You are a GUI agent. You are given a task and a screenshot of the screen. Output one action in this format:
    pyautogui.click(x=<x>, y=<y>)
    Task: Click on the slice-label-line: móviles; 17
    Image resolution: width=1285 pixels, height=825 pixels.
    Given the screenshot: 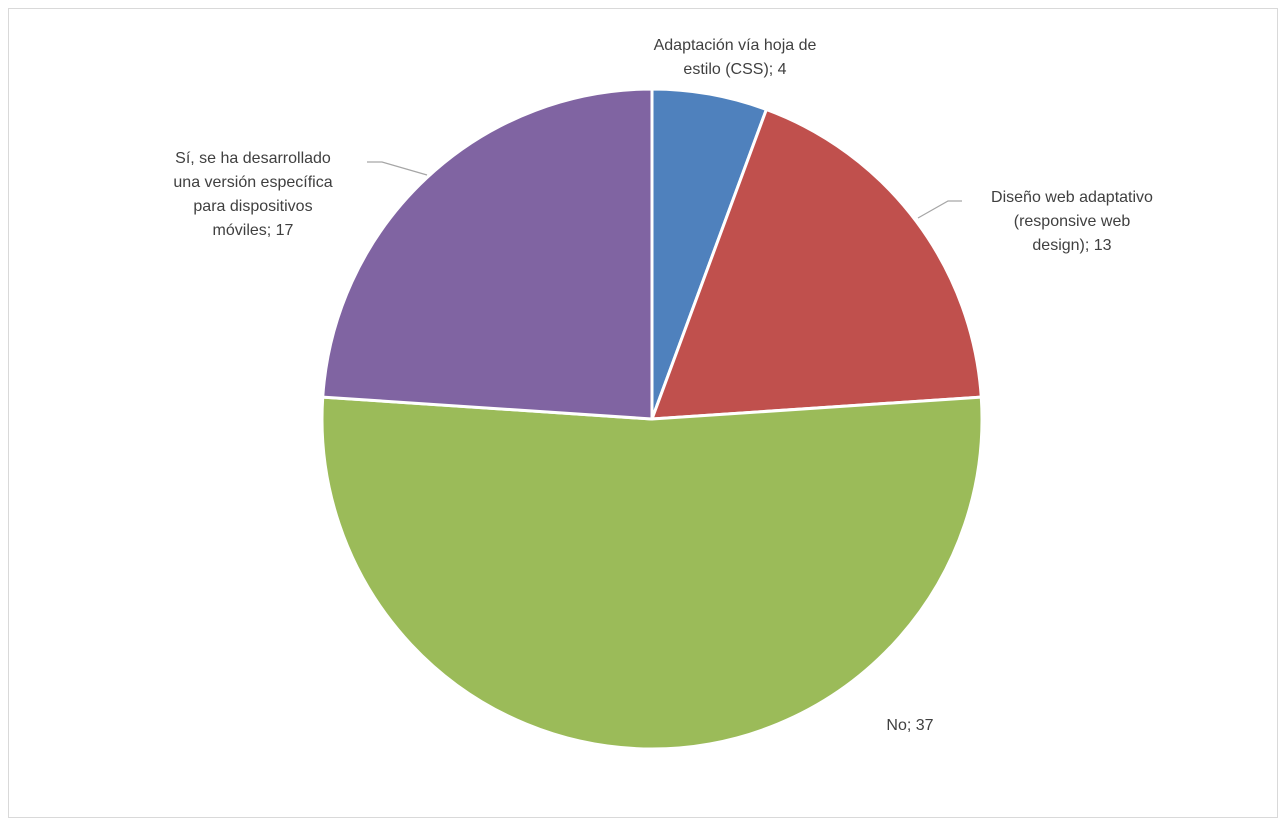 What is the action you would take?
    pyautogui.click(x=253, y=230)
    